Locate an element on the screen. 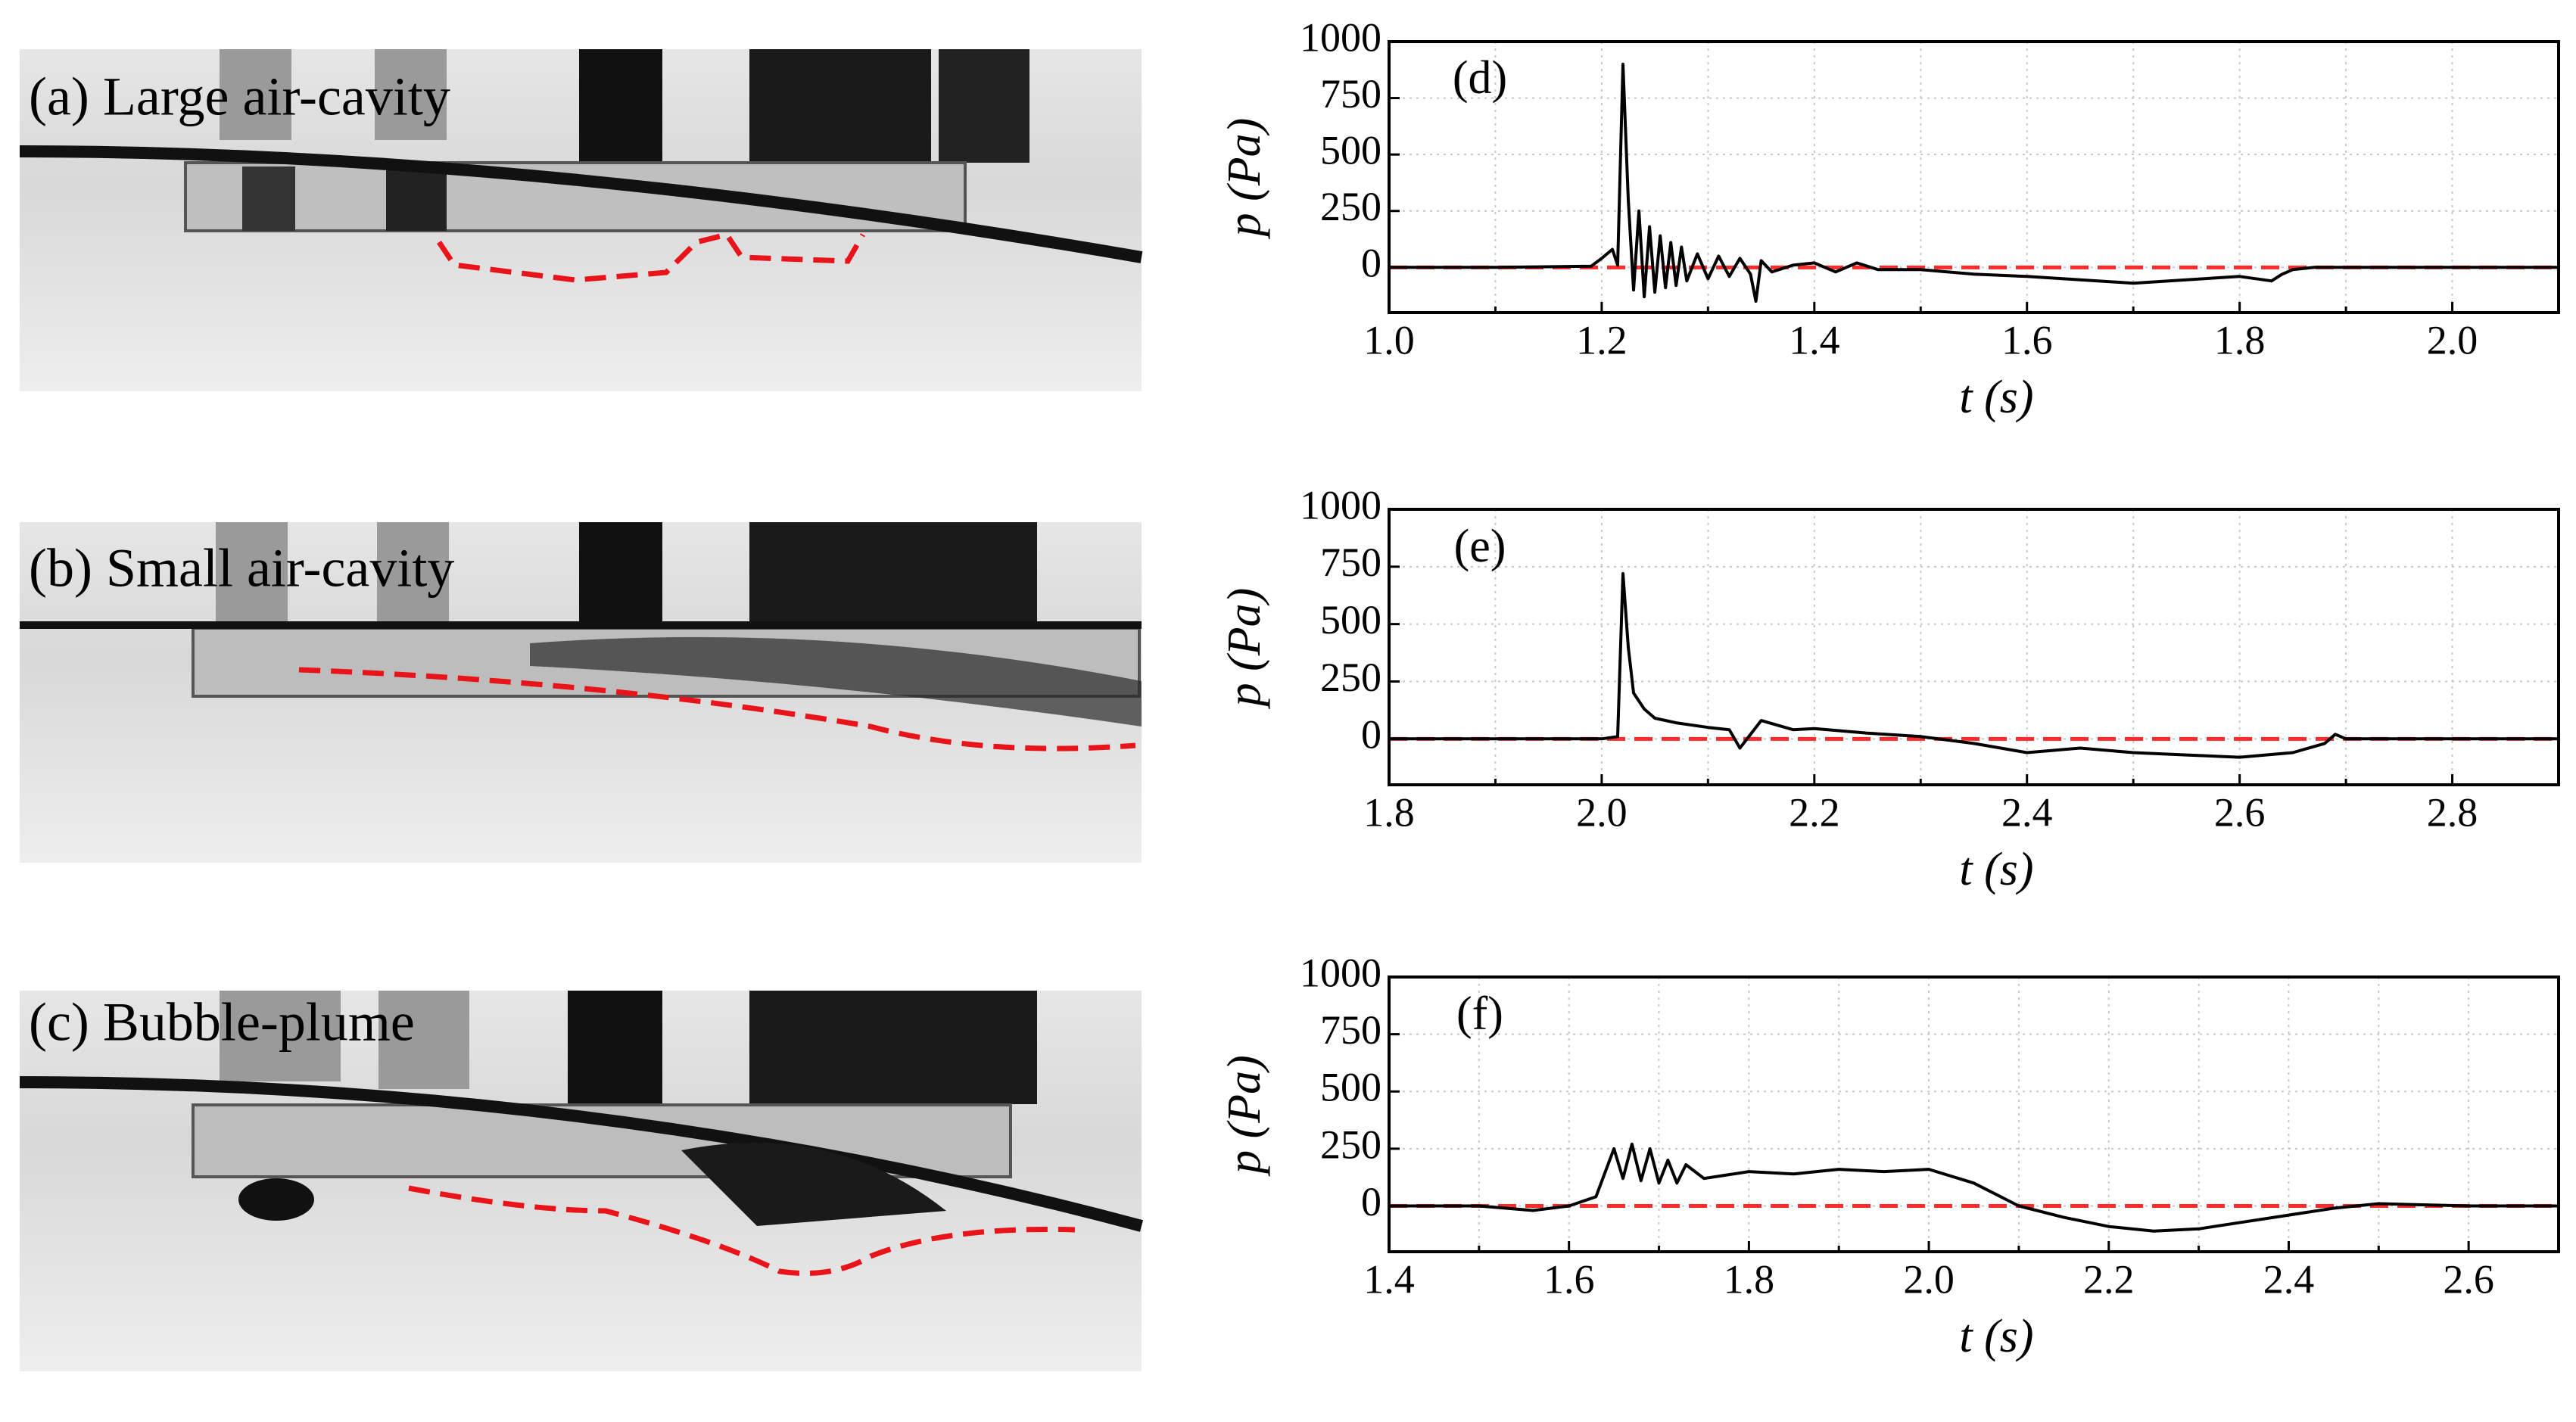  photo-label: (c) Bubble-plume is located at coordinates (222, 1022).